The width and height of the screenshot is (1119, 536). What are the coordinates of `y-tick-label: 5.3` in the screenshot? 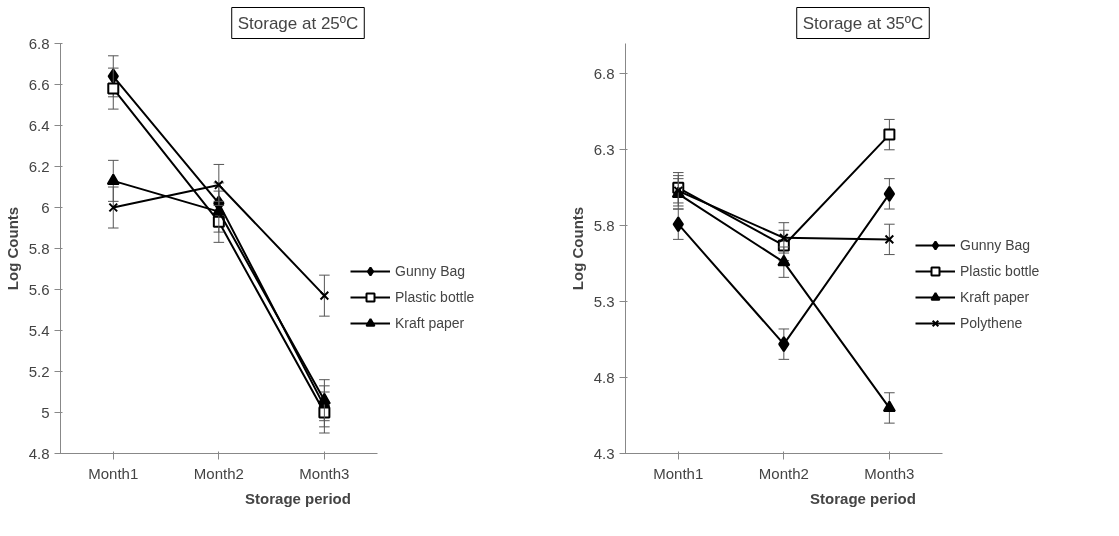 It's located at (604, 301).